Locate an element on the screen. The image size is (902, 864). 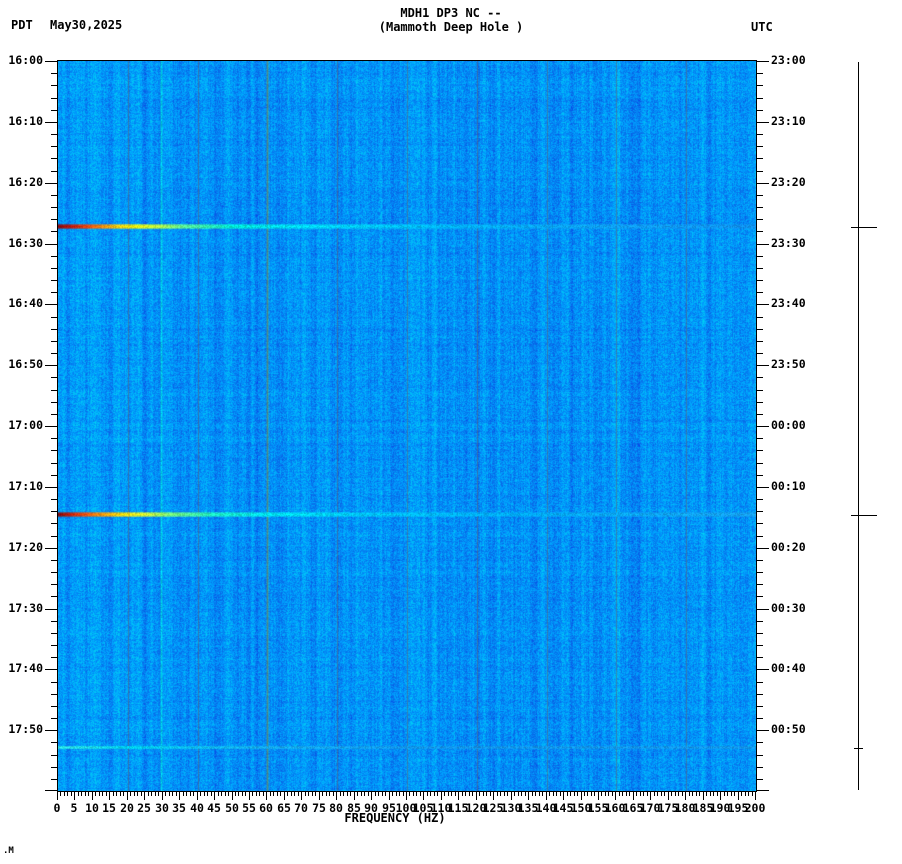
local-timezone-label: PDT is located at coordinates (22, 25).